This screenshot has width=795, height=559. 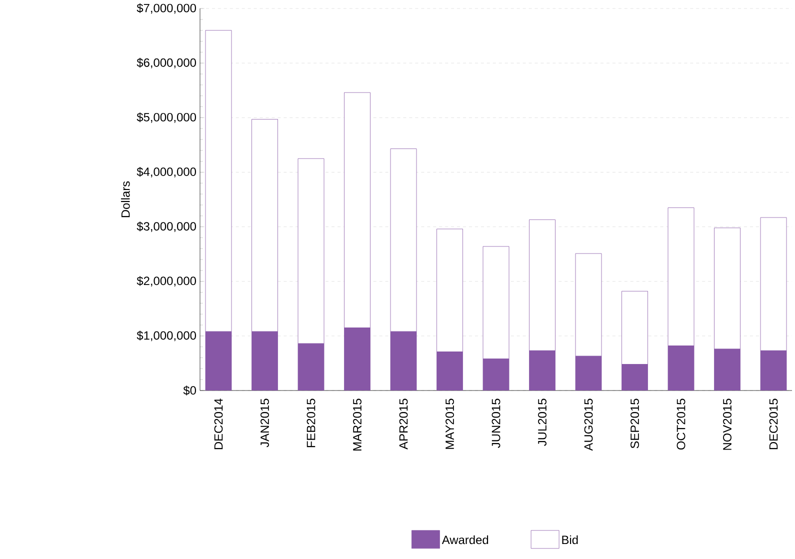 I want to click on x-tick-label: MAR2015, so click(x=357, y=425).